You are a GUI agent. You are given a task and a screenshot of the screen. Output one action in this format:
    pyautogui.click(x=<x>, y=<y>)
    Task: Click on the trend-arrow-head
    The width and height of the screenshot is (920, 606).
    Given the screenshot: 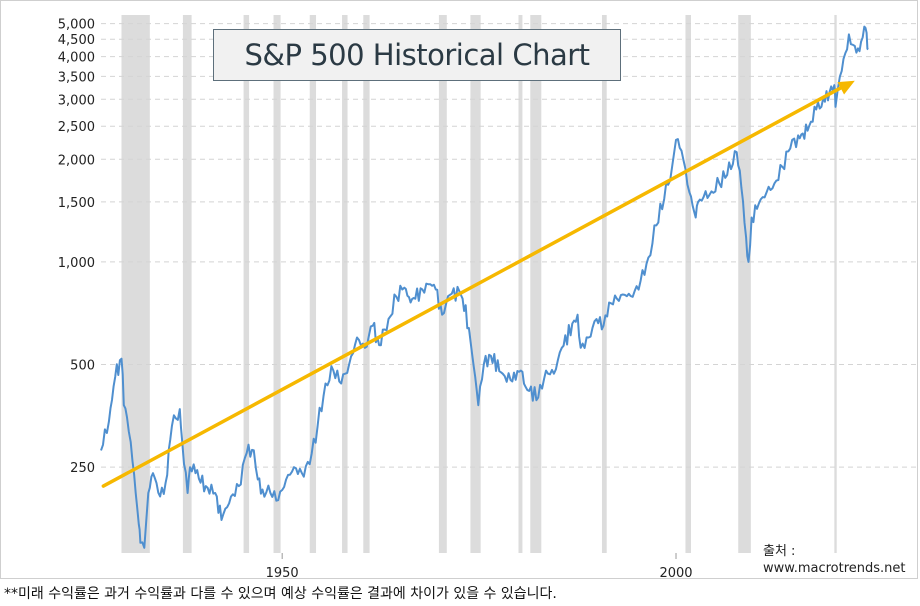 What is the action you would take?
    pyautogui.click(x=846, y=87)
    